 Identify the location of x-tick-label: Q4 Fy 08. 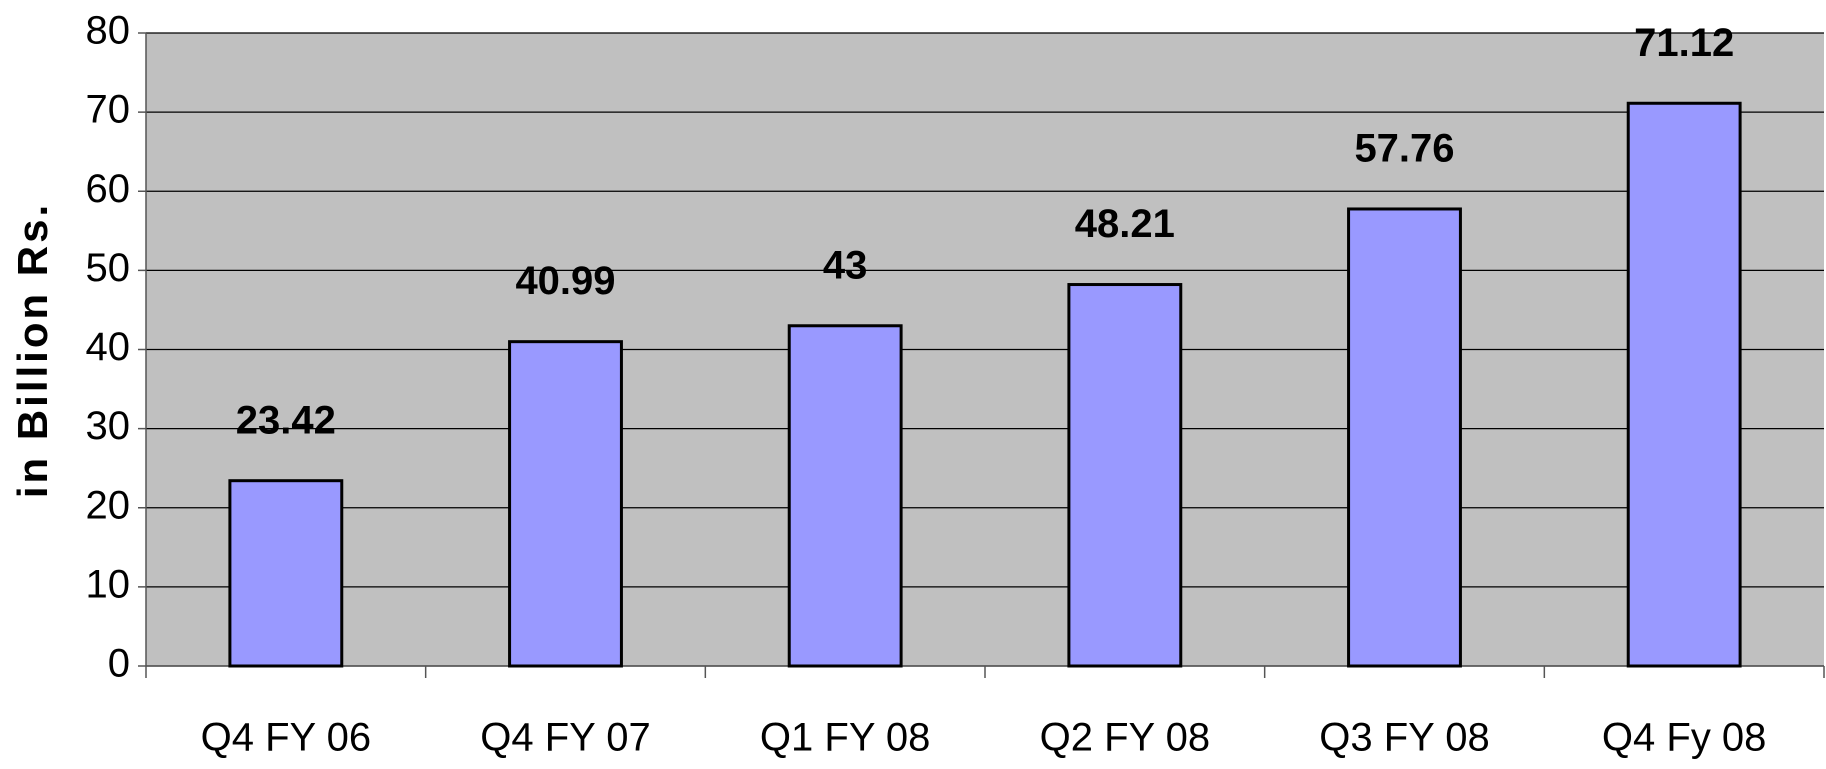
(1684, 738).